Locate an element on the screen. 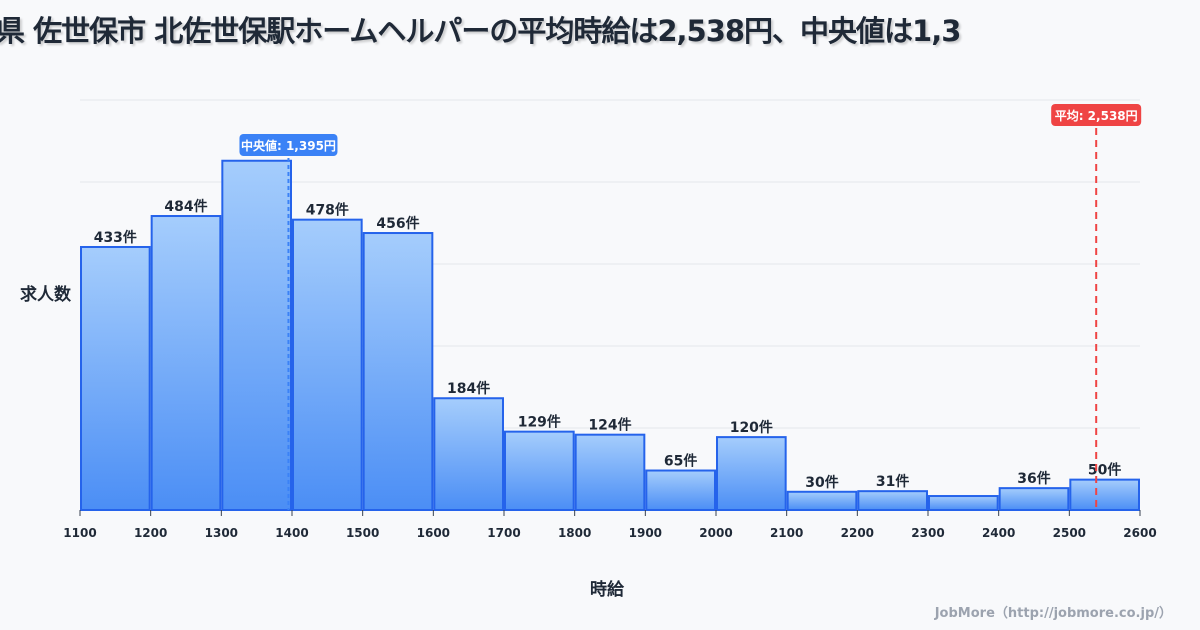 This screenshot has width=1200, height=630. y-axis-label: 求人数 is located at coordinates (45, 295).